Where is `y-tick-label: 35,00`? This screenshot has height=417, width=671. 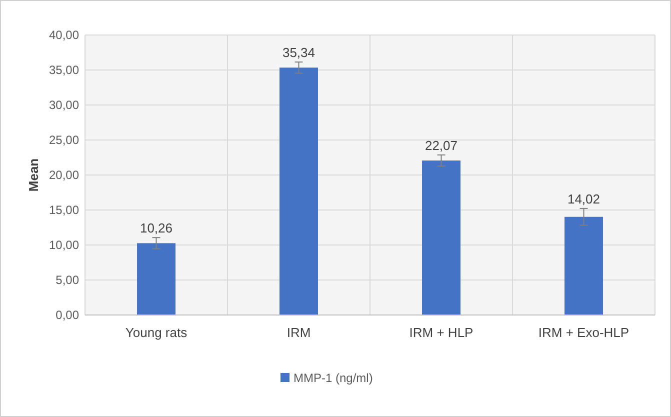 y-tick-label: 35,00 is located at coordinates (64, 70).